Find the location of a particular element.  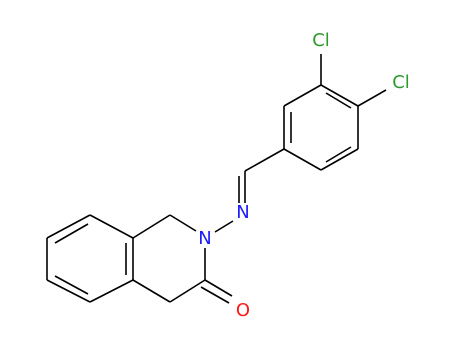

atom-label: O is located at coordinates (243, 310).